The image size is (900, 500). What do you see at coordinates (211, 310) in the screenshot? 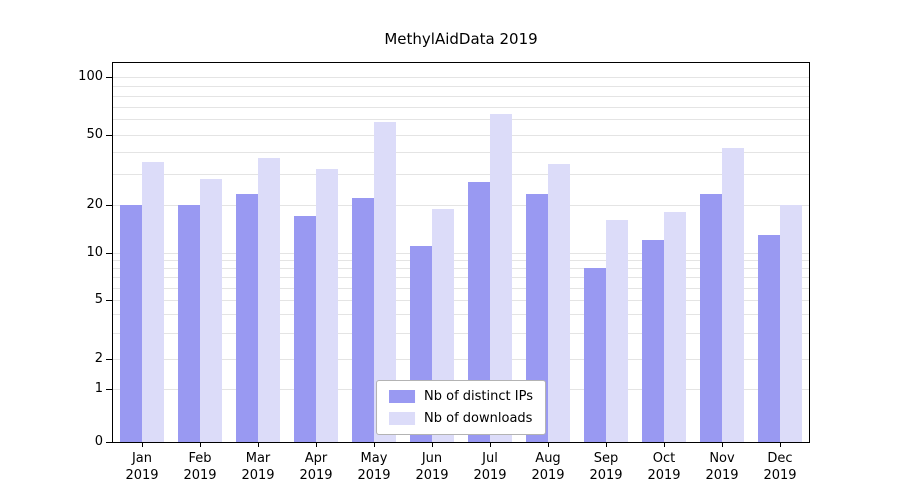
I see `bar-downloads-feb` at bounding box center [211, 310].